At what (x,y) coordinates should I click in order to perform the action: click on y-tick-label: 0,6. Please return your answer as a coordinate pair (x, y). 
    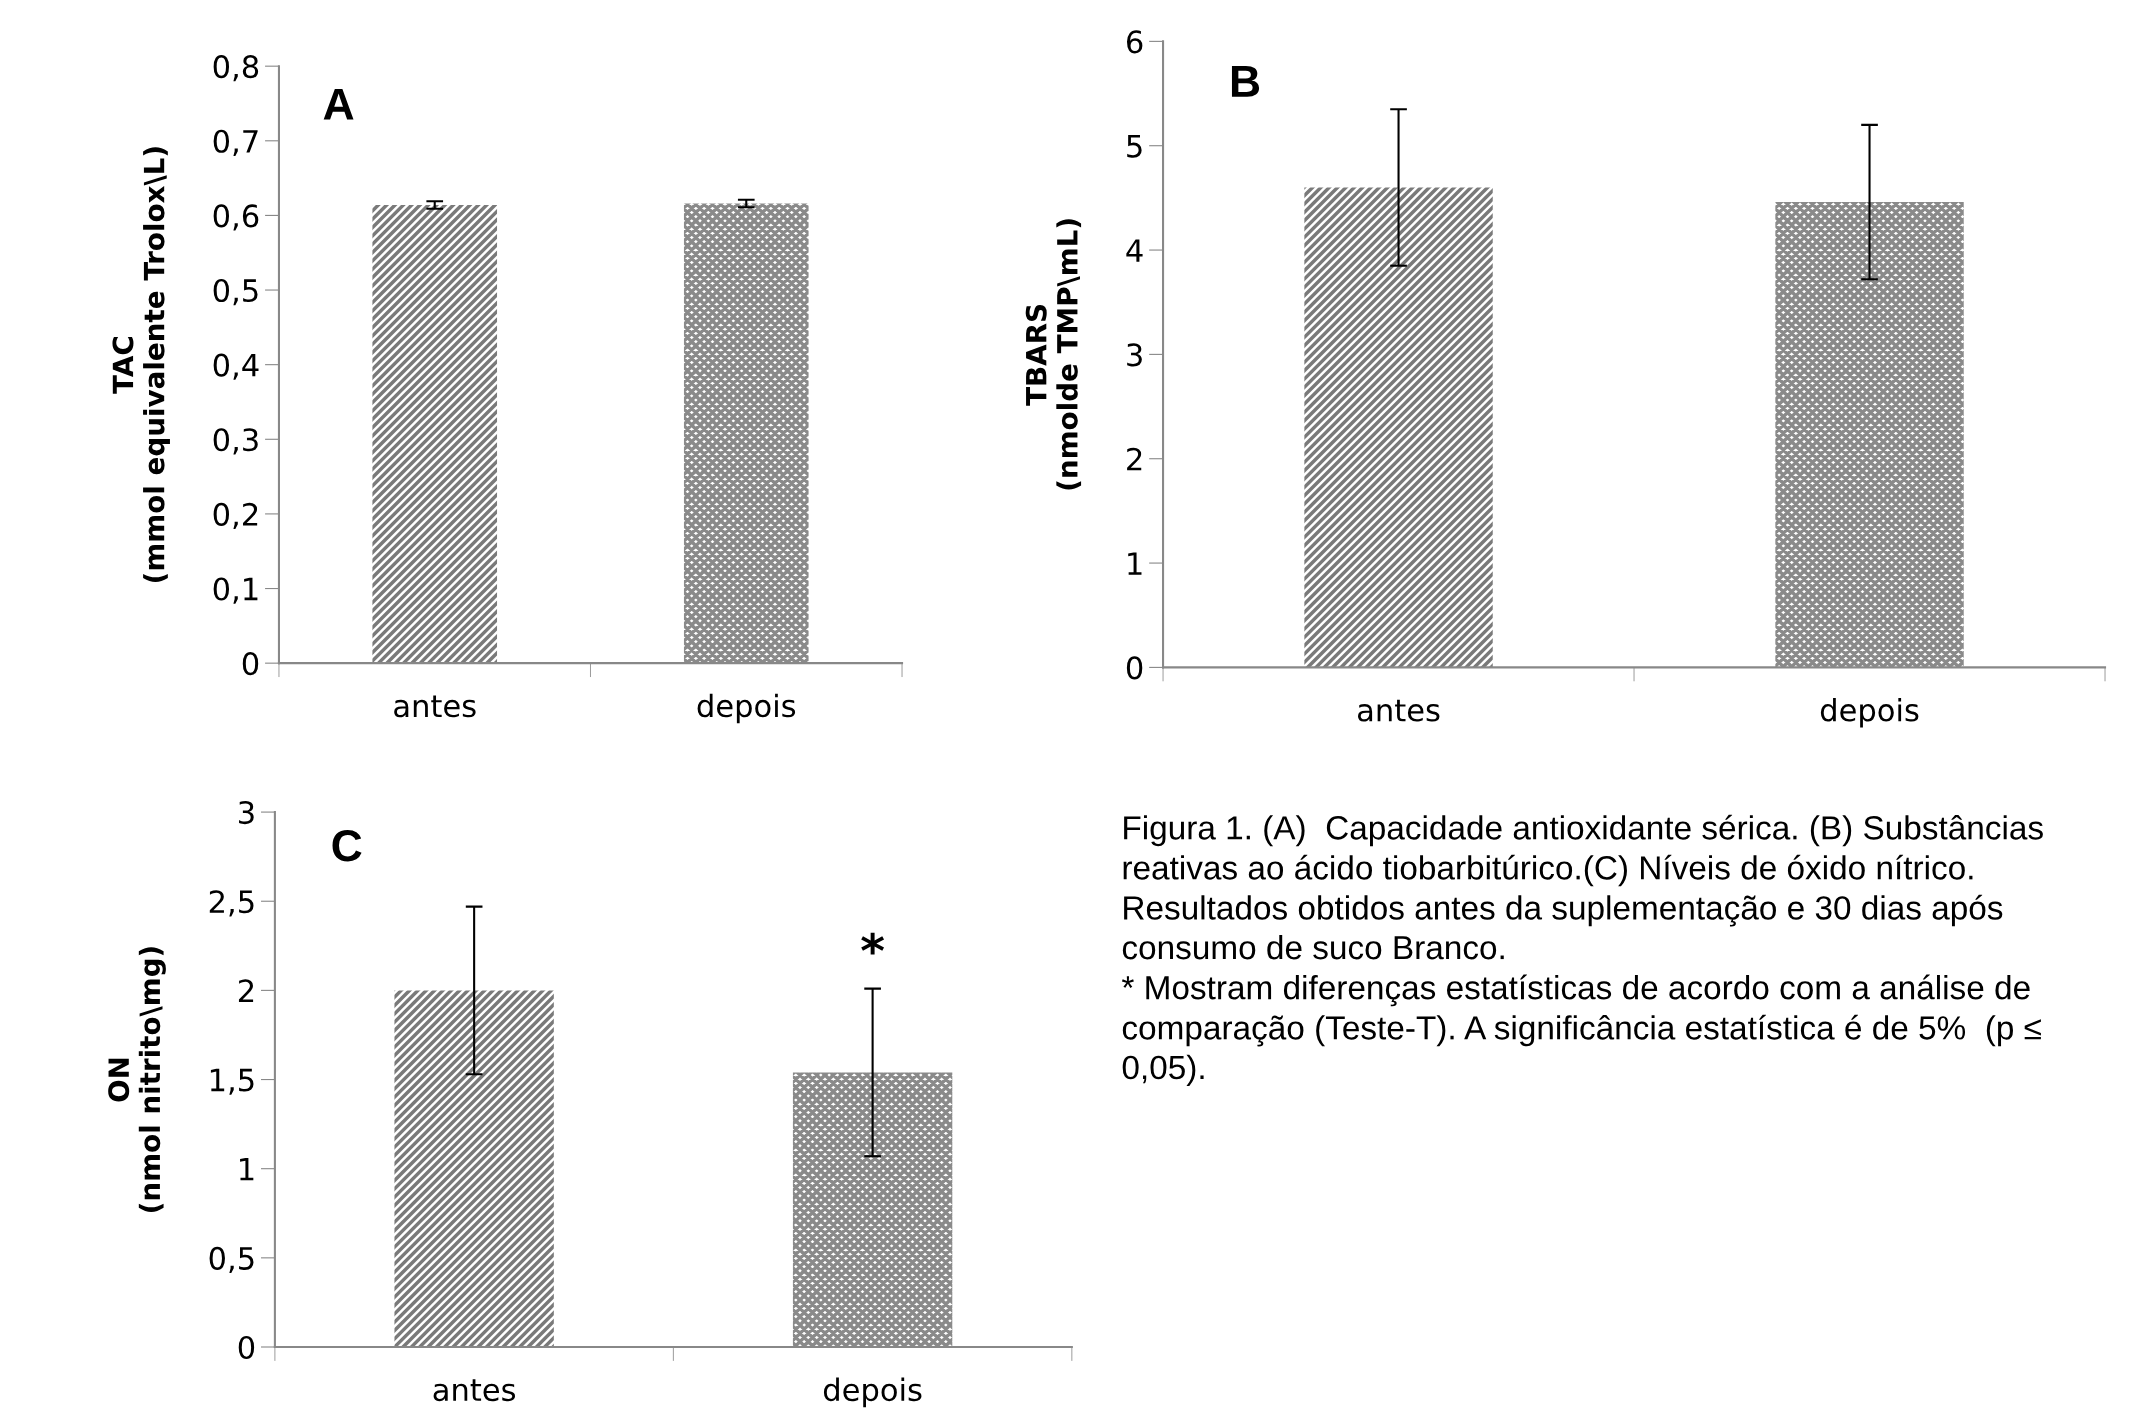
    Looking at the image, I should click on (236, 217).